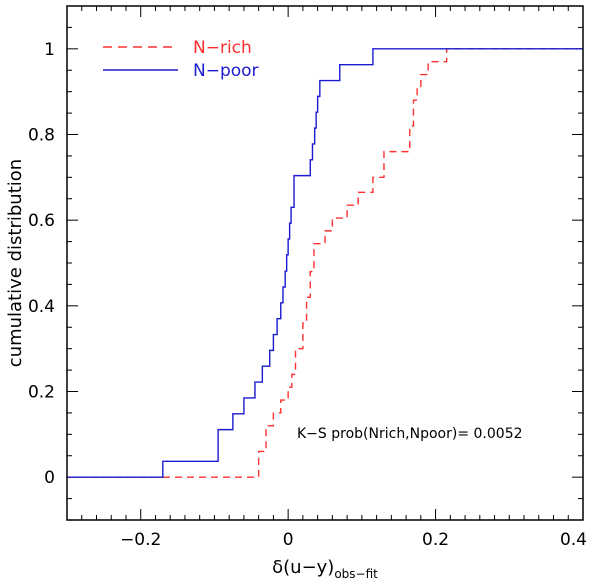 This screenshot has height=581, width=600. Describe the element at coordinates (41, 136) in the screenshot. I see `y-tick-label: 0.8` at that location.